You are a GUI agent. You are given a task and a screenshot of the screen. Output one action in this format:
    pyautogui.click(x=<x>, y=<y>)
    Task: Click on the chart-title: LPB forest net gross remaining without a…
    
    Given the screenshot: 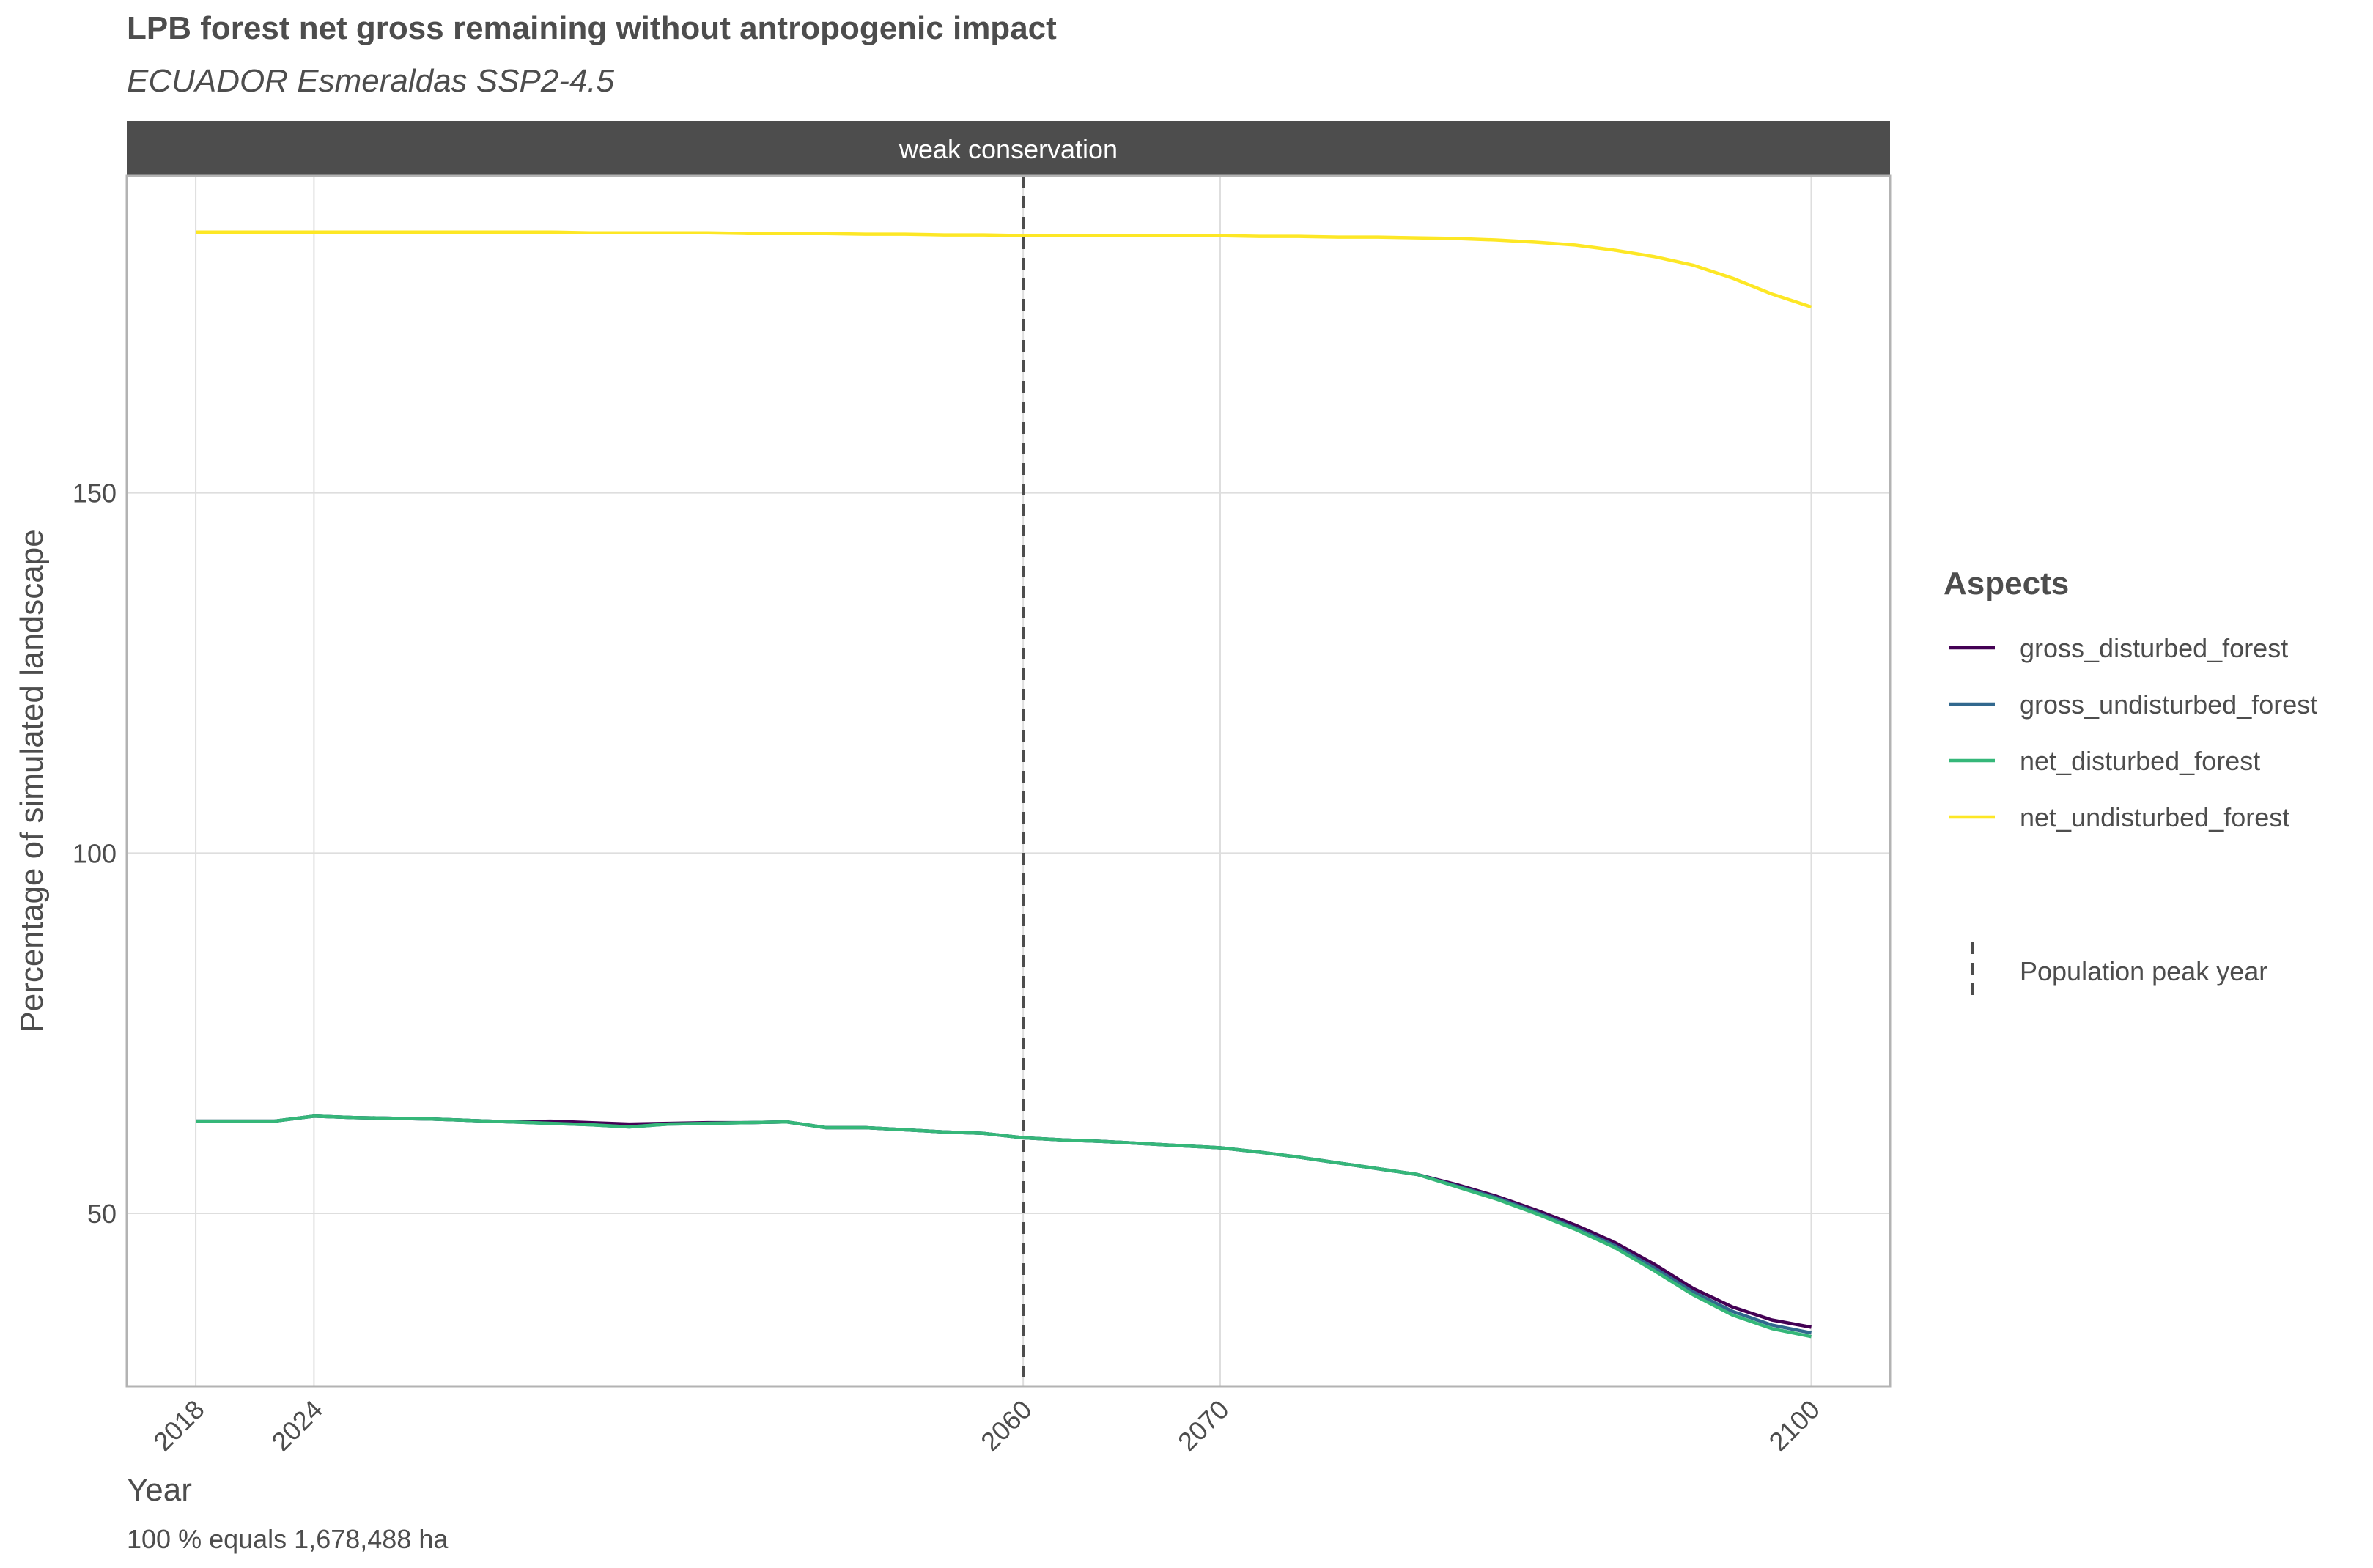 What is the action you would take?
    pyautogui.click(x=592, y=28)
    